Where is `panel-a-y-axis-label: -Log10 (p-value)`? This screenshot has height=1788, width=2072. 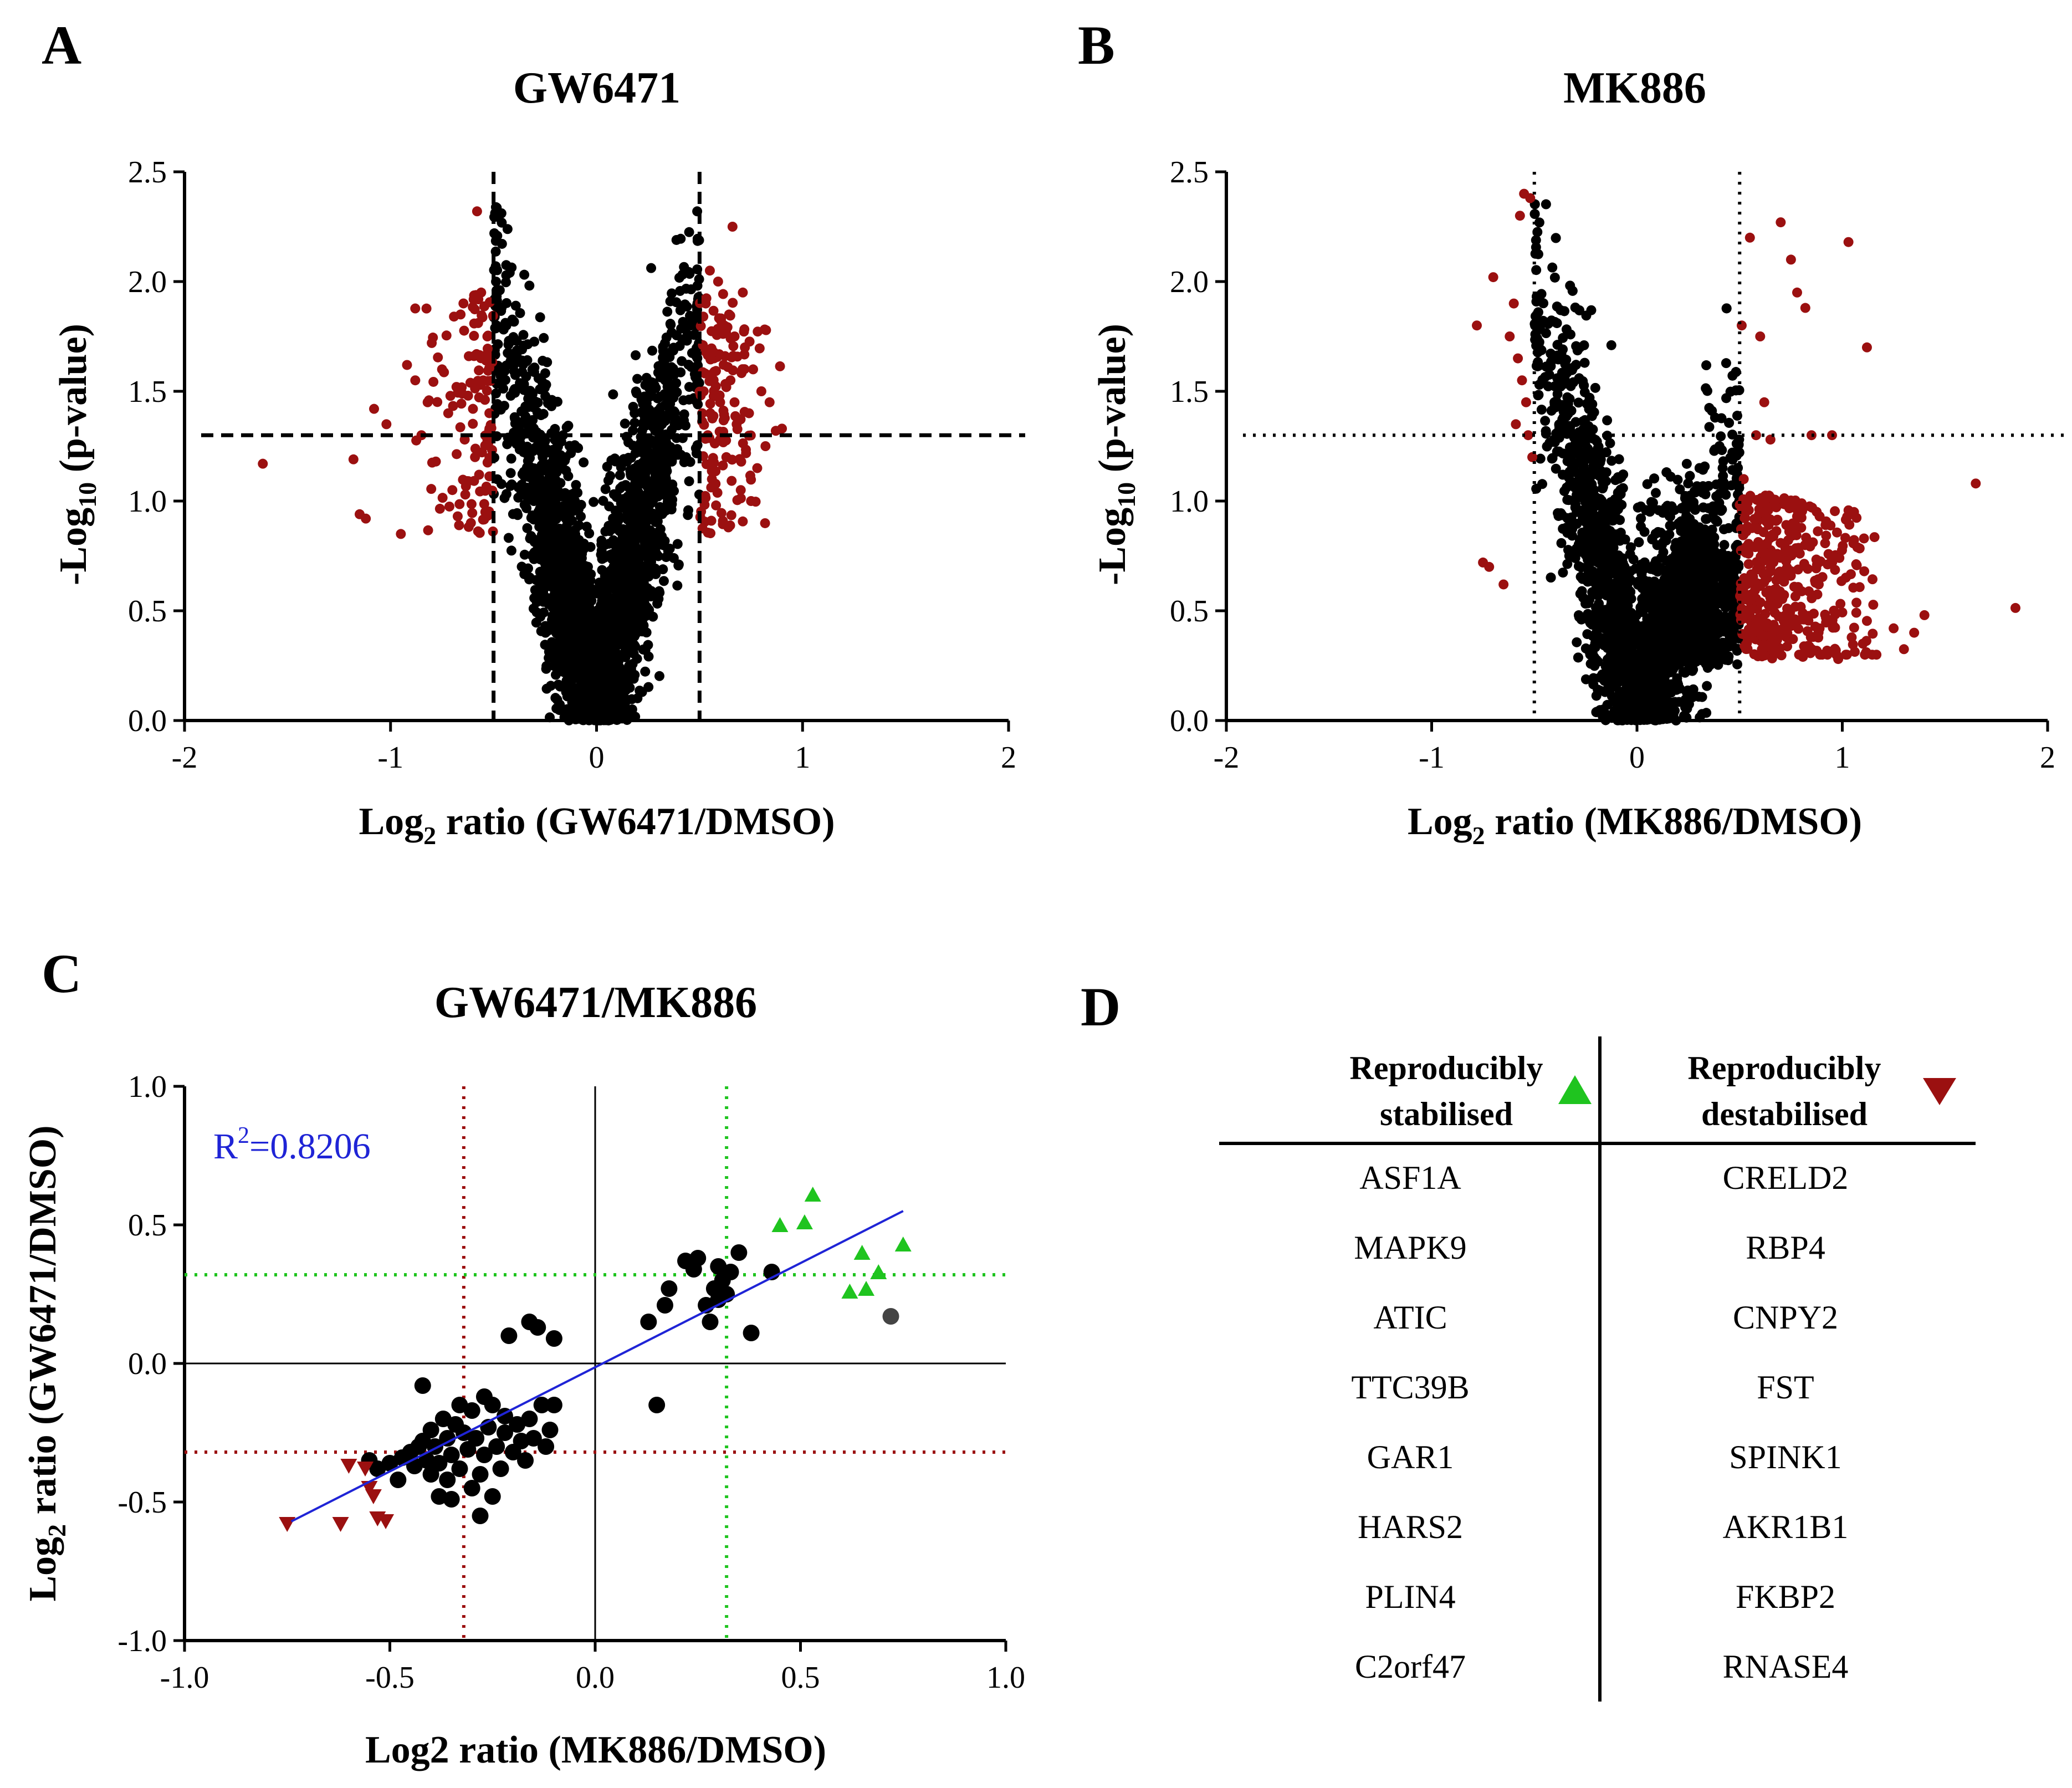
panel-a-y-axis-label: -Log10 (p-value) is located at coordinates (76, 454).